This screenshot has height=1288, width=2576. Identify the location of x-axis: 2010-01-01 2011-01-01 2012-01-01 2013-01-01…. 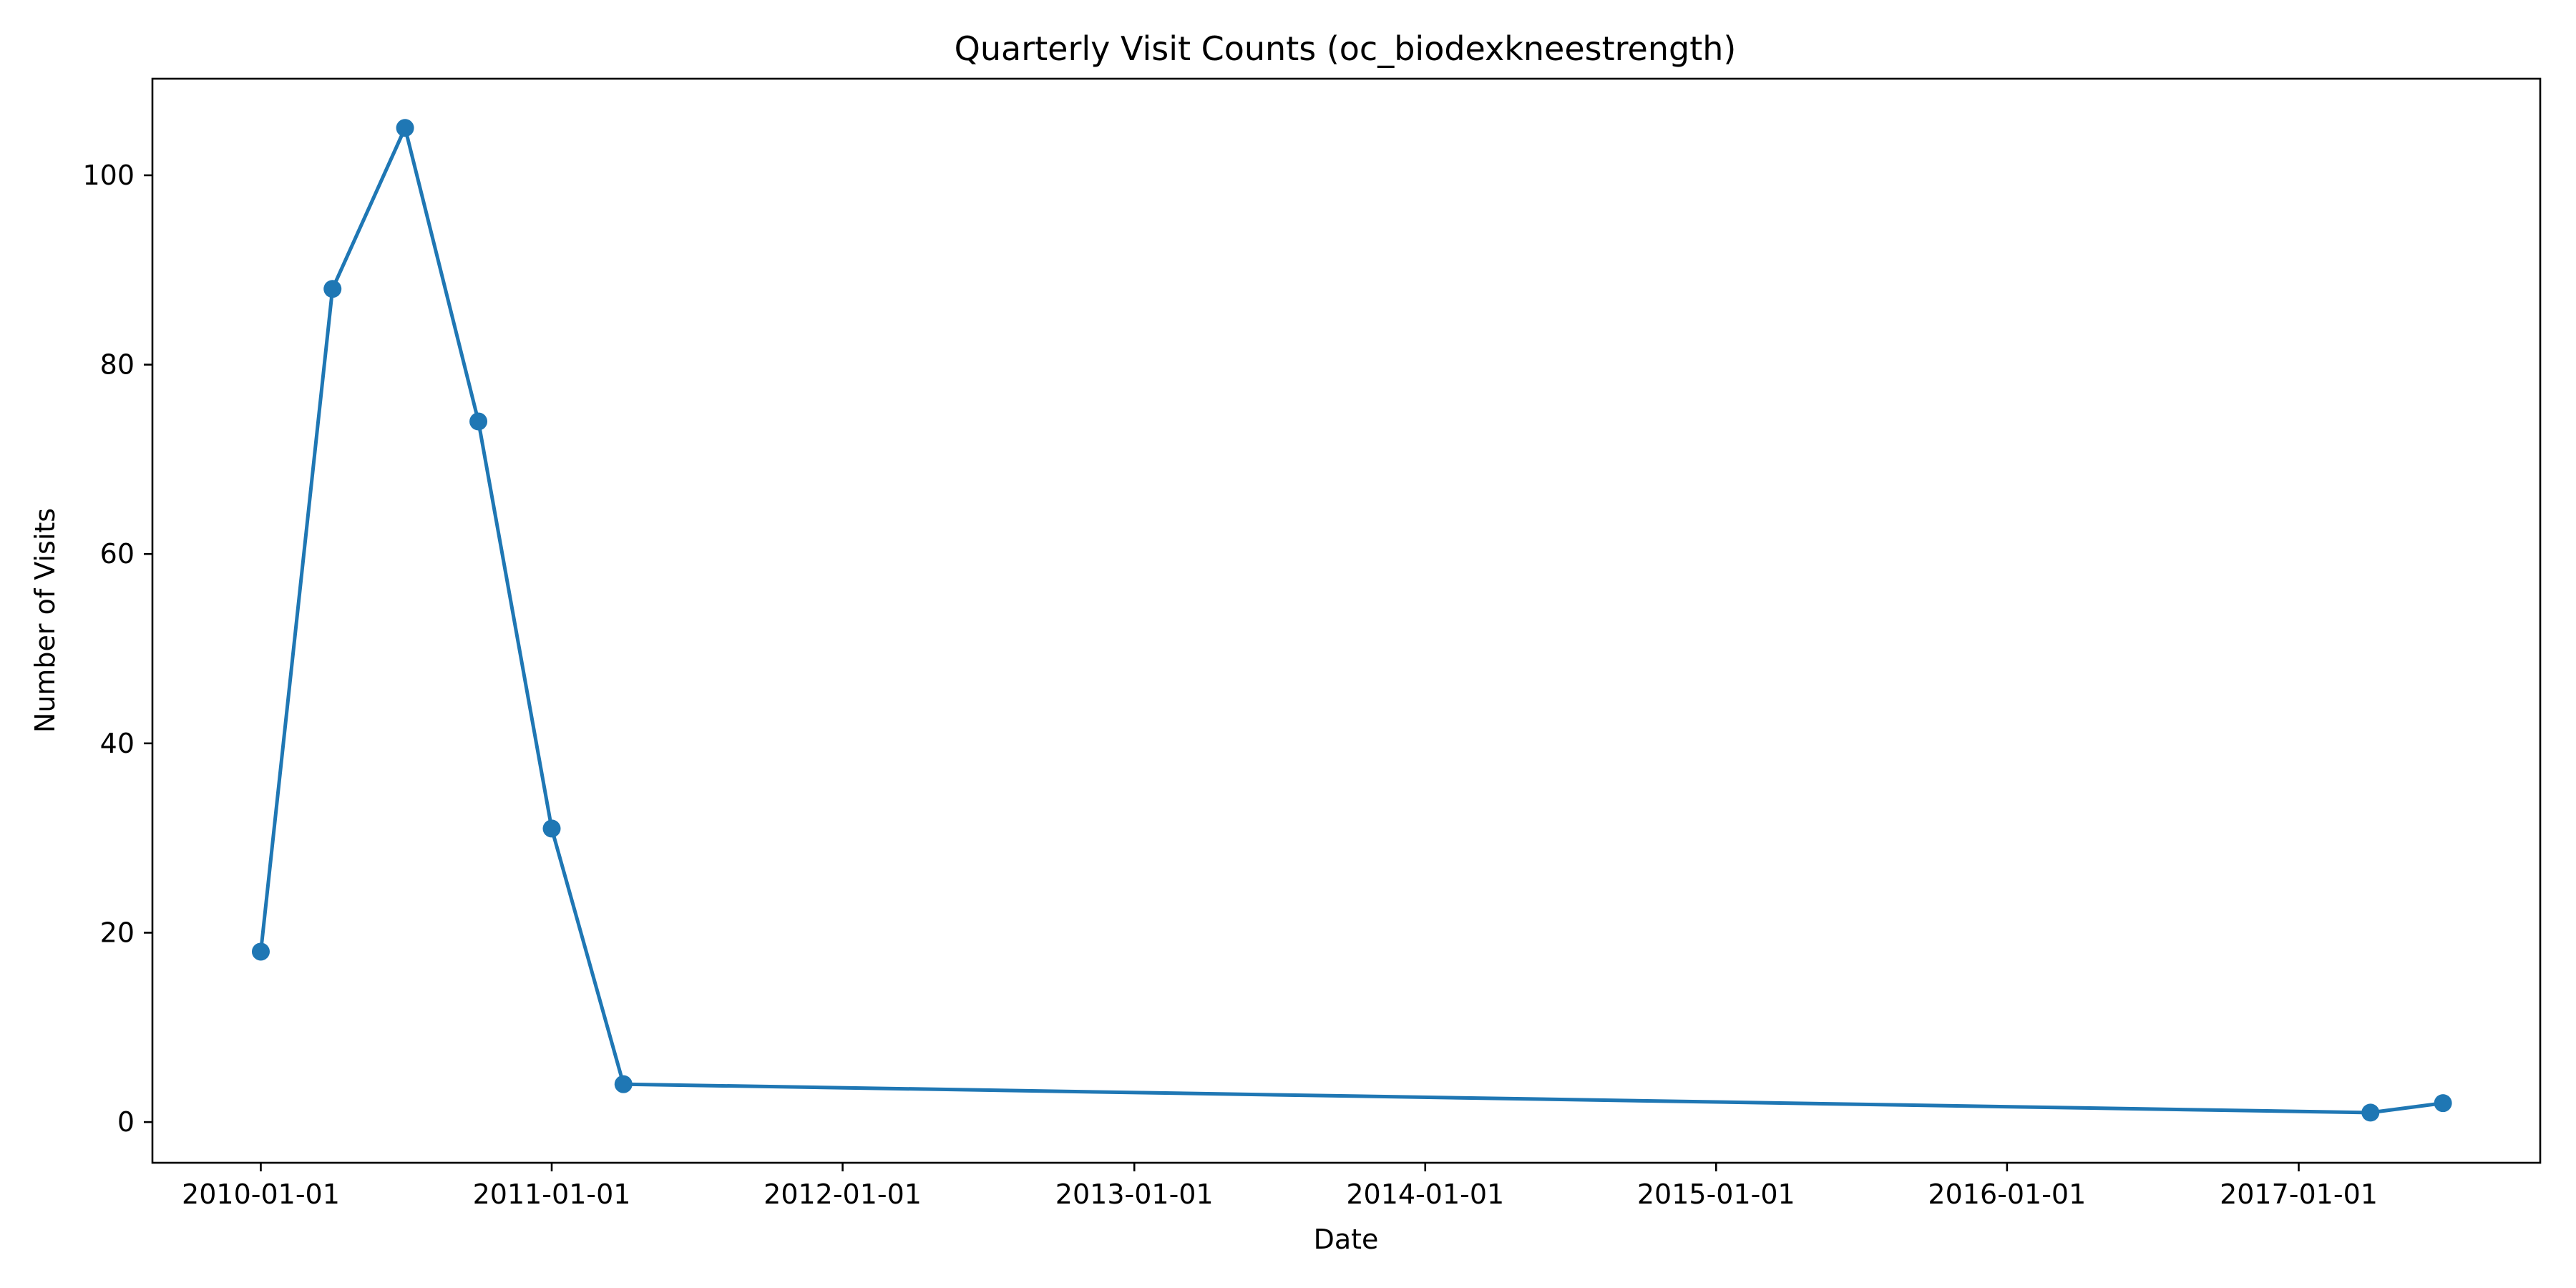
(1280, 1186).